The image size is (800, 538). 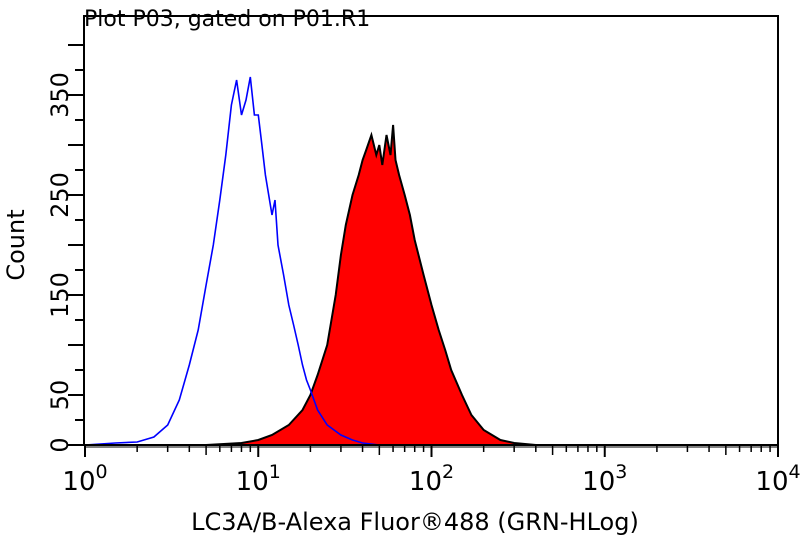 I want to click on x-tick-label: 10³, so click(x=604, y=479).